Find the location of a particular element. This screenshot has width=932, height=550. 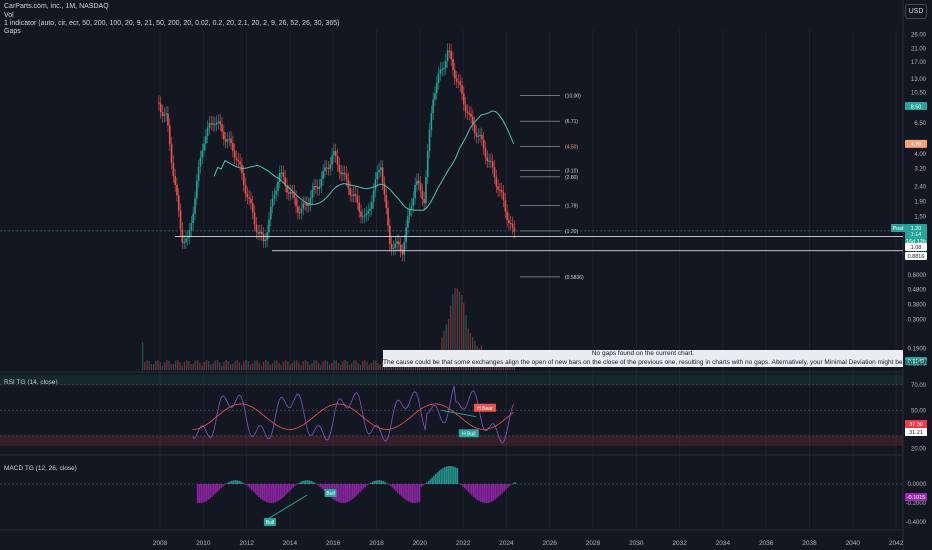

rsi-signal-line is located at coordinates (353, 416).